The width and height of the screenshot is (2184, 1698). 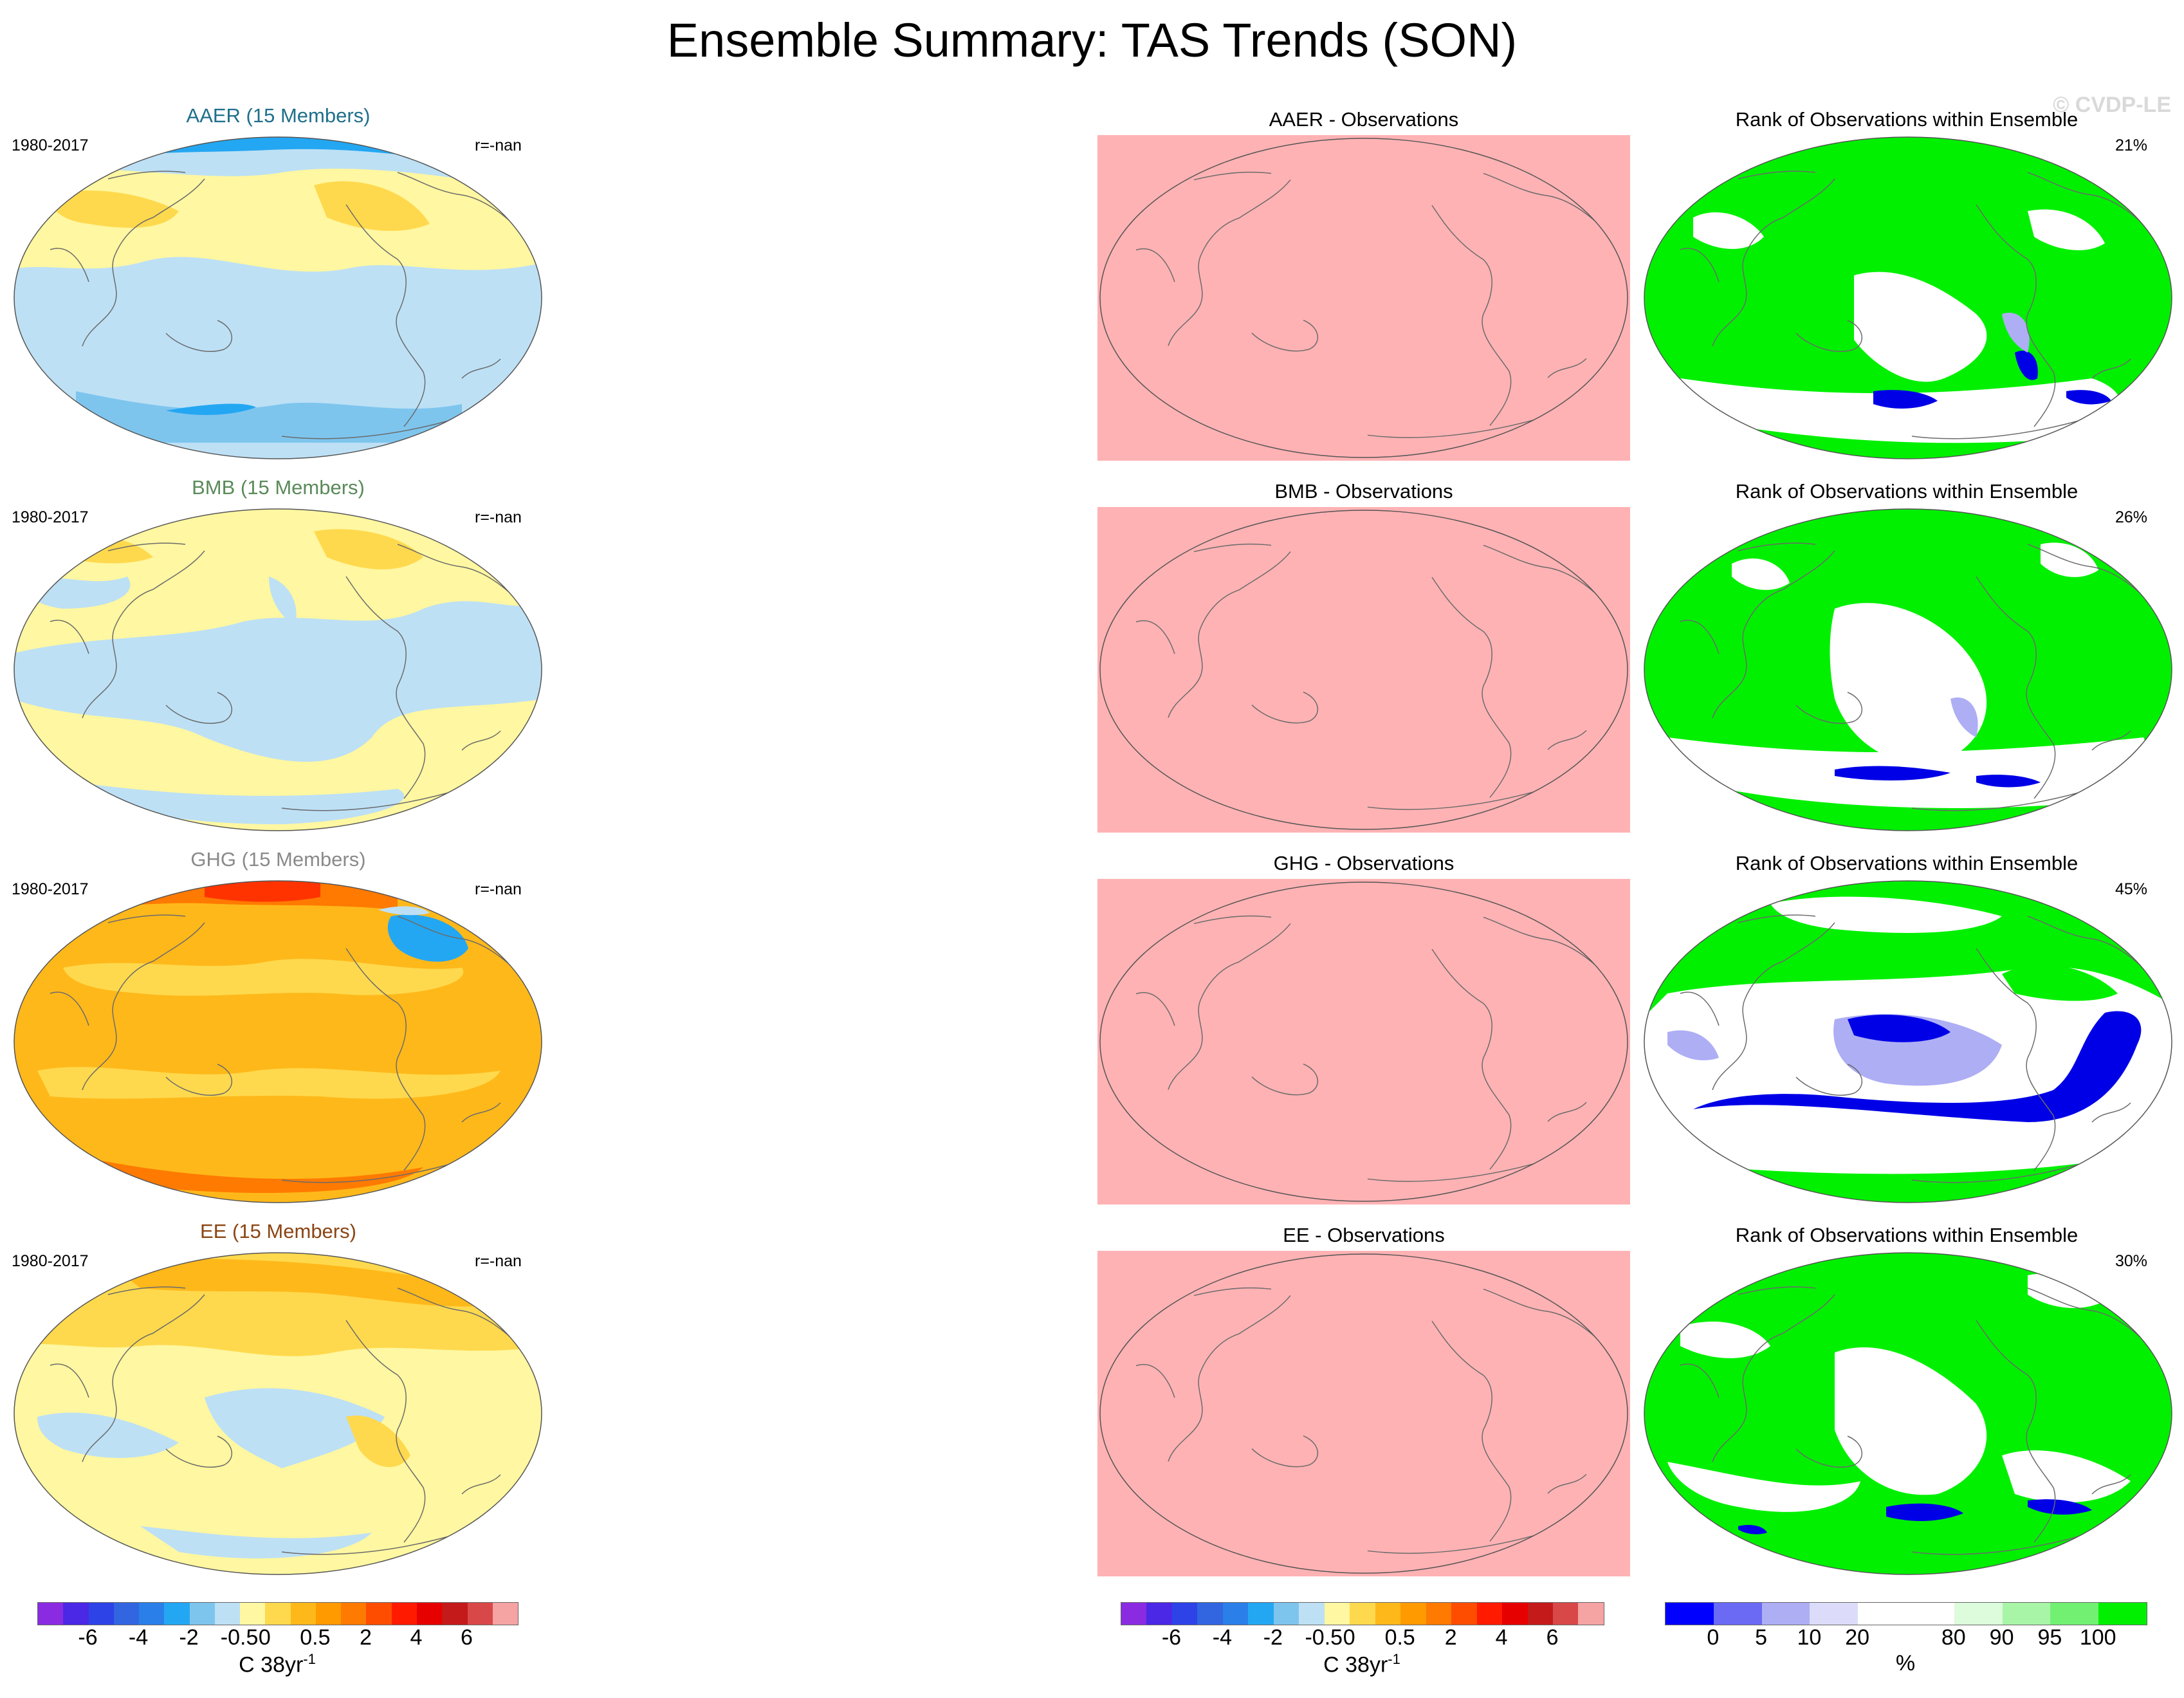 I want to click on colorbar-tick-label: 4, so click(x=1501, y=1637).